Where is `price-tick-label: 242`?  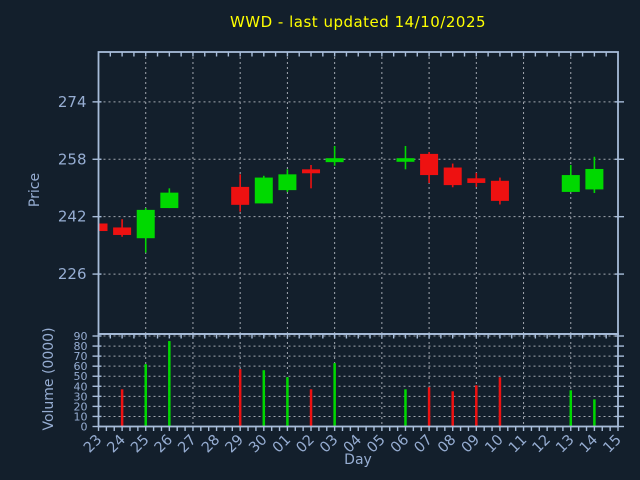 price-tick-label: 242 is located at coordinates (72, 217).